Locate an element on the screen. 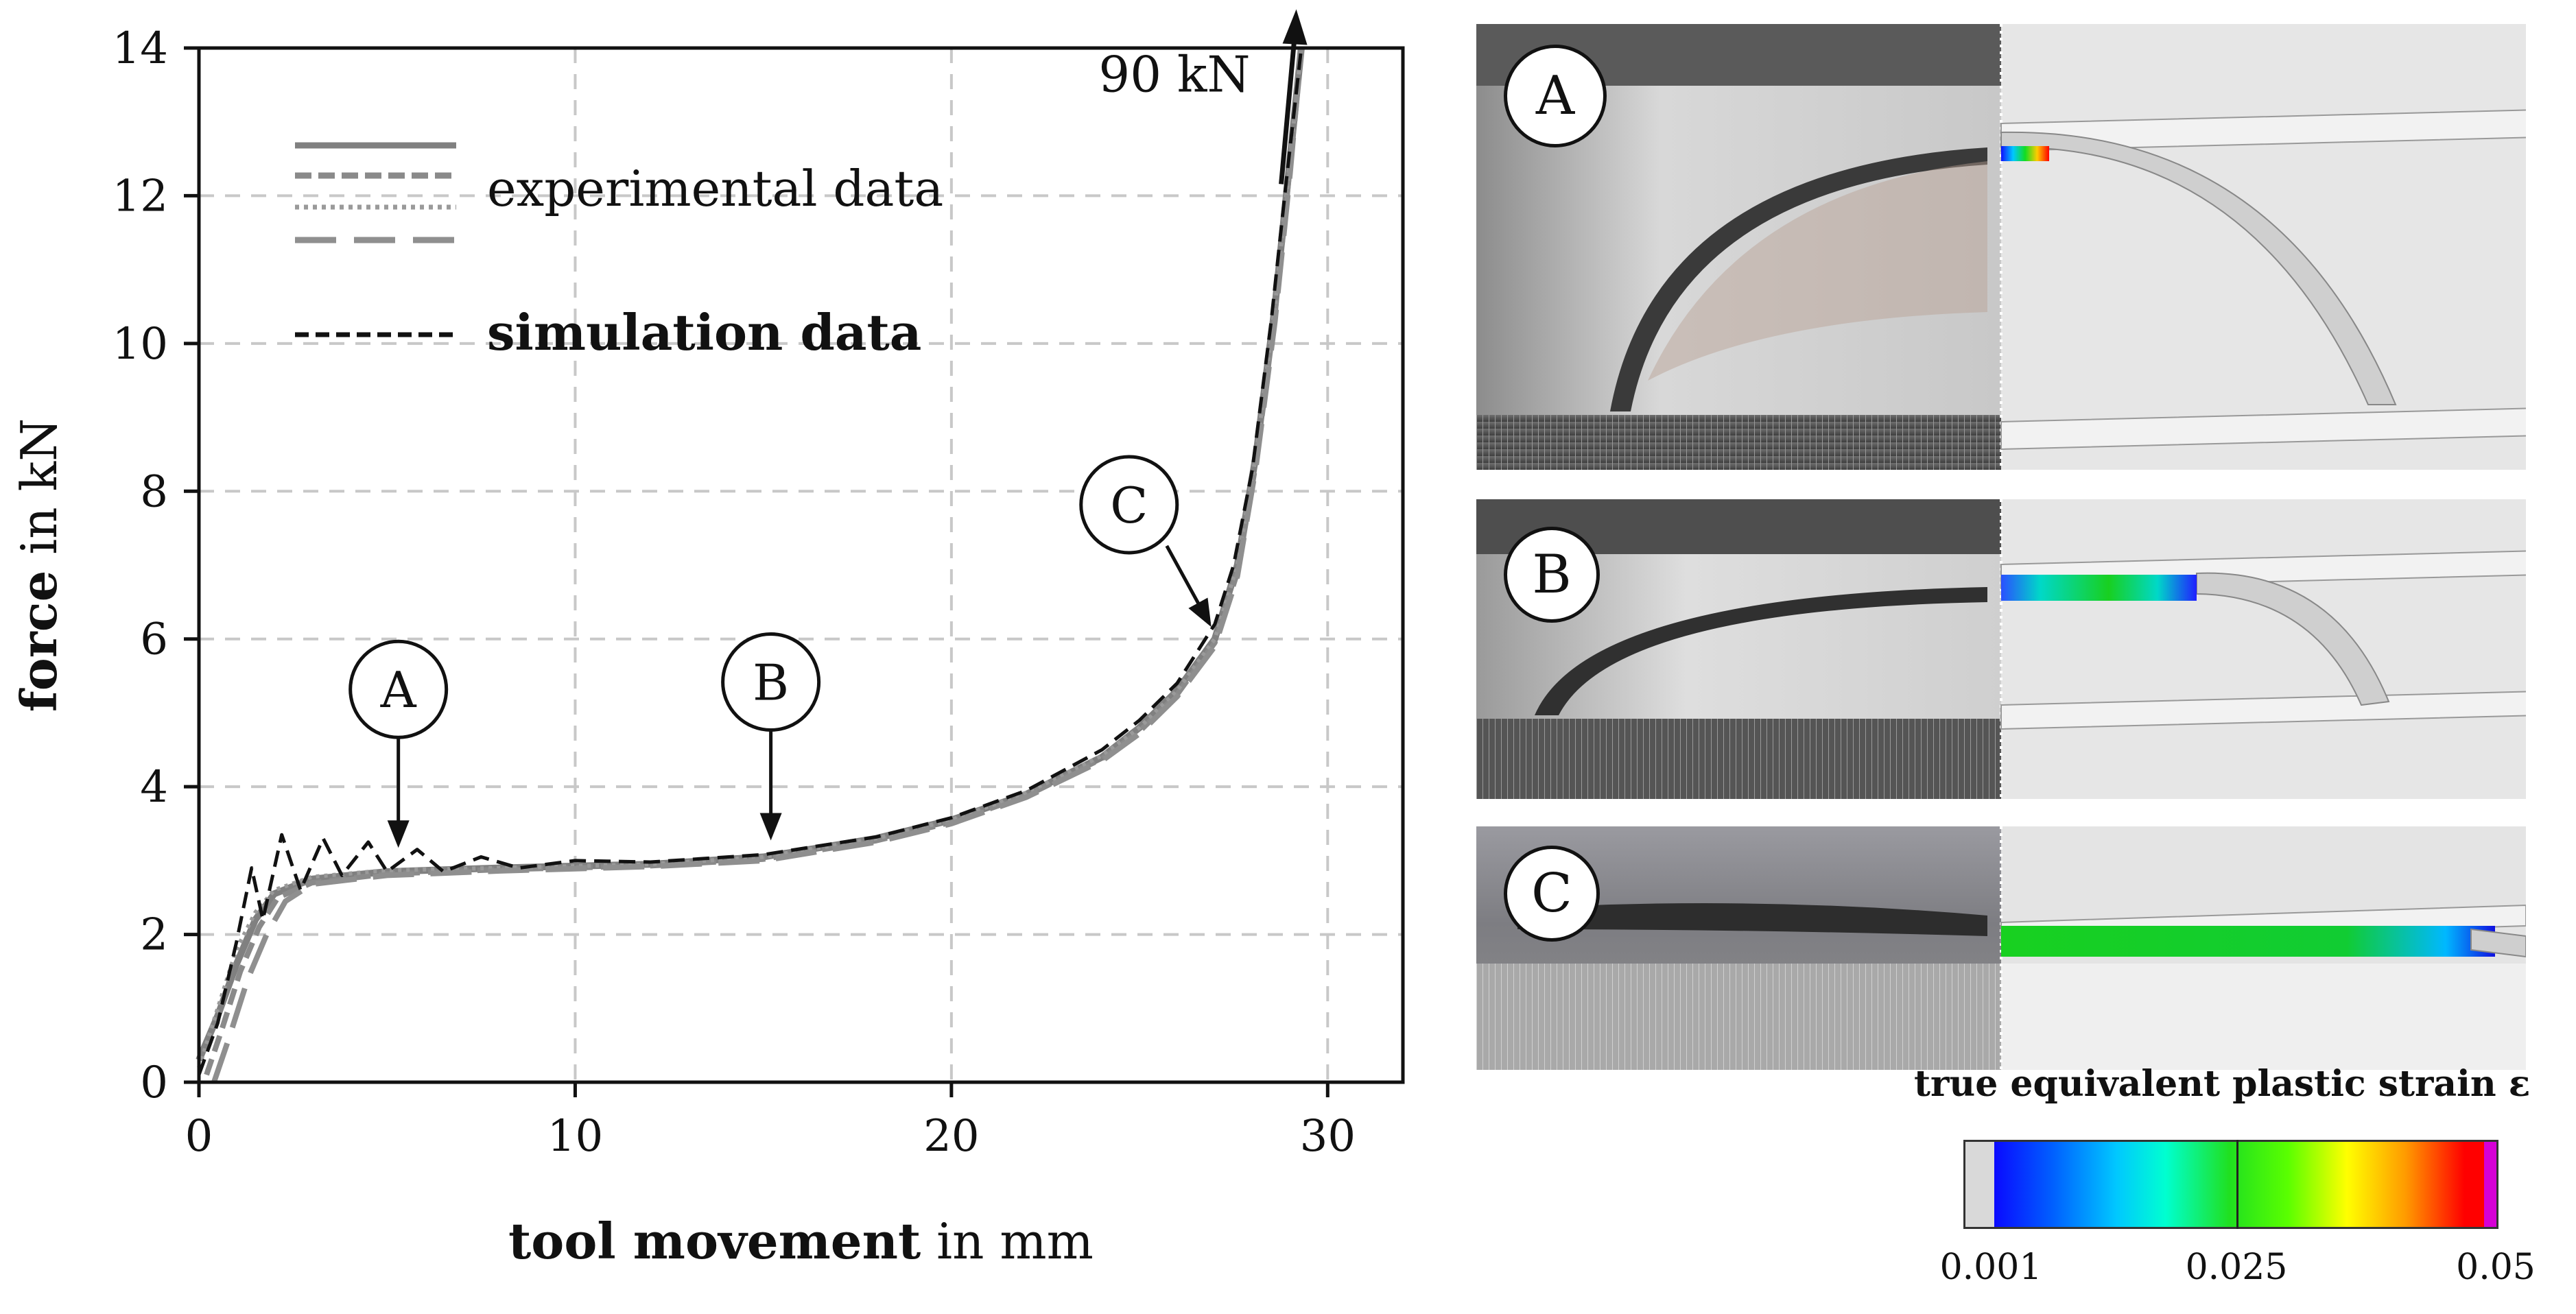 This screenshot has height=1314, width=2576. marker-a-label: A is located at coordinates (398, 690).